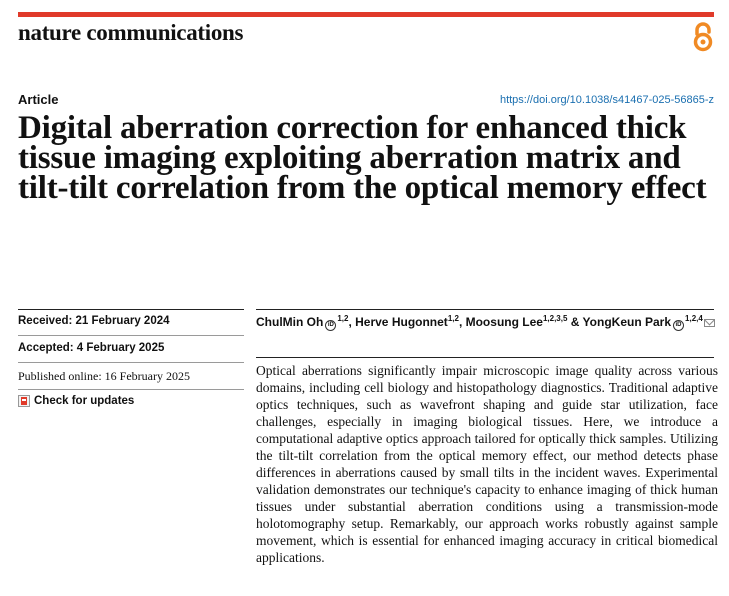  What do you see at coordinates (94, 321) in the screenshot?
I see `received-date: Received: 21 February 2024` at bounding box center [94, 321].